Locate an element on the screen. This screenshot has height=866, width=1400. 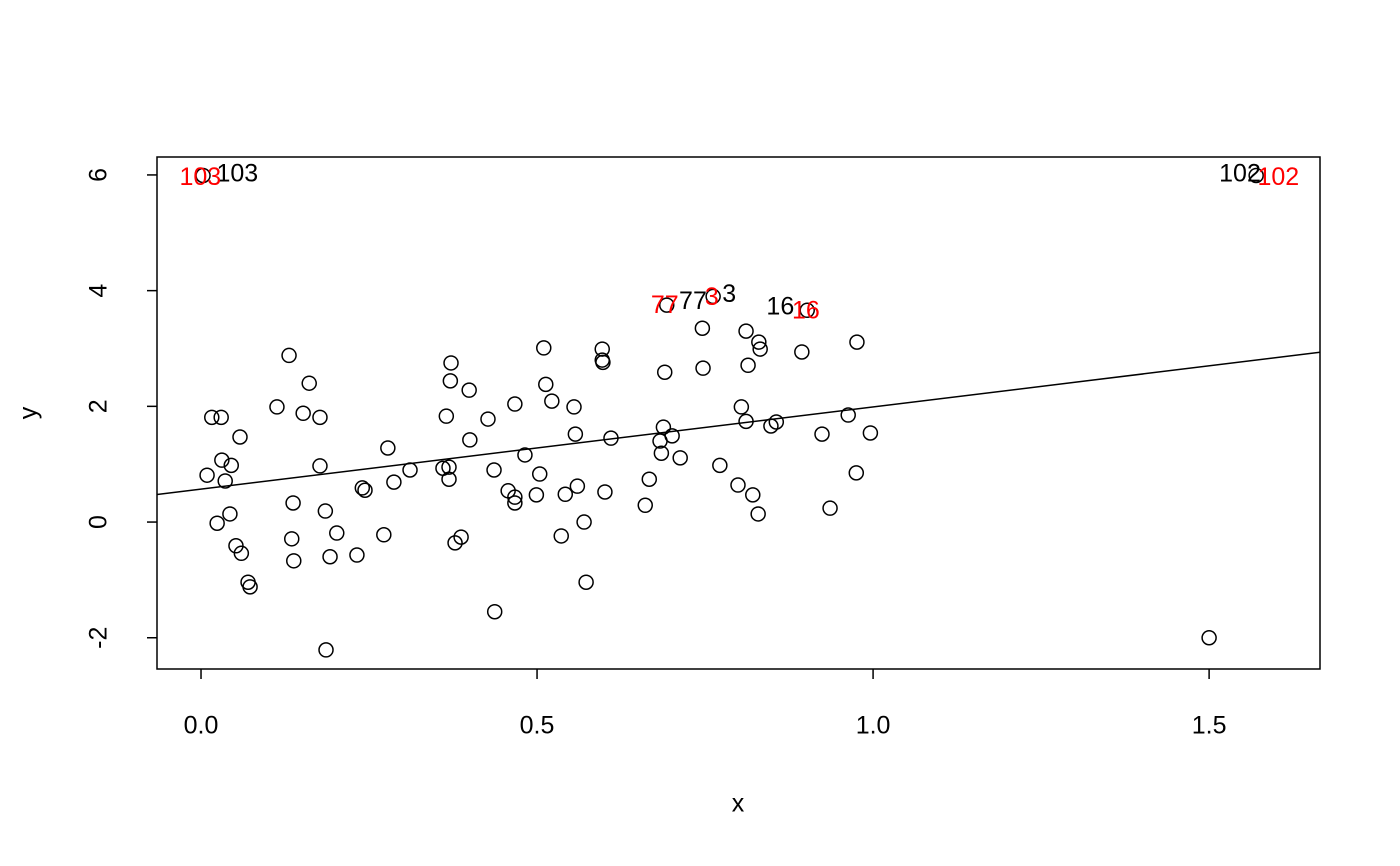
x-tick-label: 1.0 is located at coordinates (873, 726).